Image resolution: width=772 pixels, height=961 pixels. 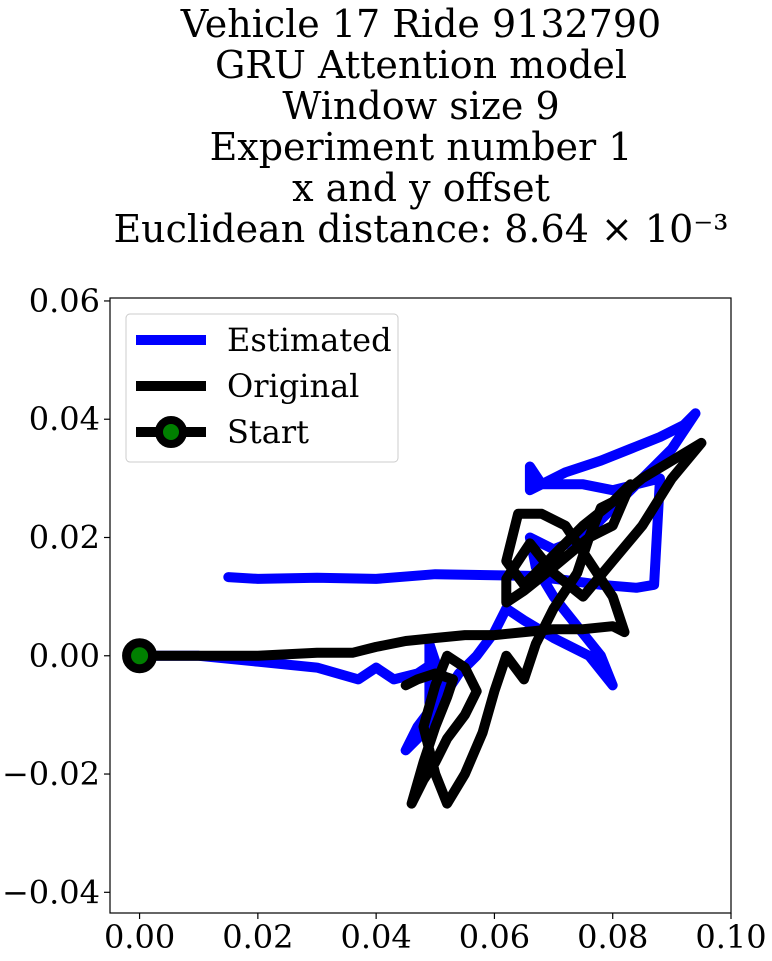 What do you see at coordinates (257, 937) in the screenshot?
I see `x-tick-label: 0.02` at bounding box center [257, 937].